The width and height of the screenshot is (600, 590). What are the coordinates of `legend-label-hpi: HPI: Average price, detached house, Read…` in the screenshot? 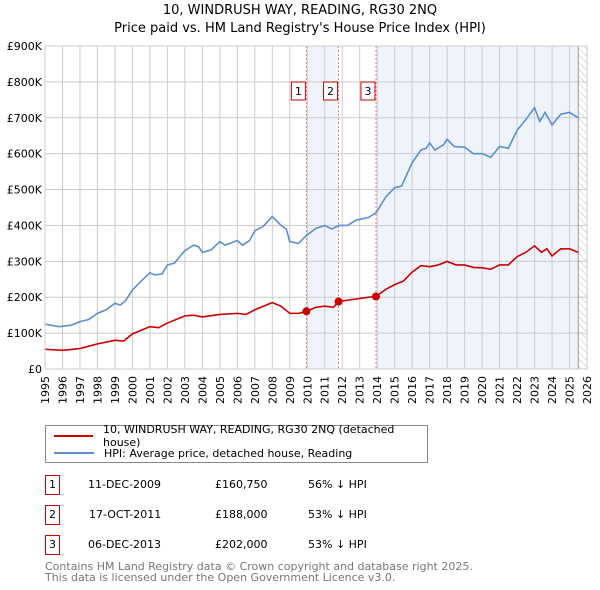 It's located at (228, 453).